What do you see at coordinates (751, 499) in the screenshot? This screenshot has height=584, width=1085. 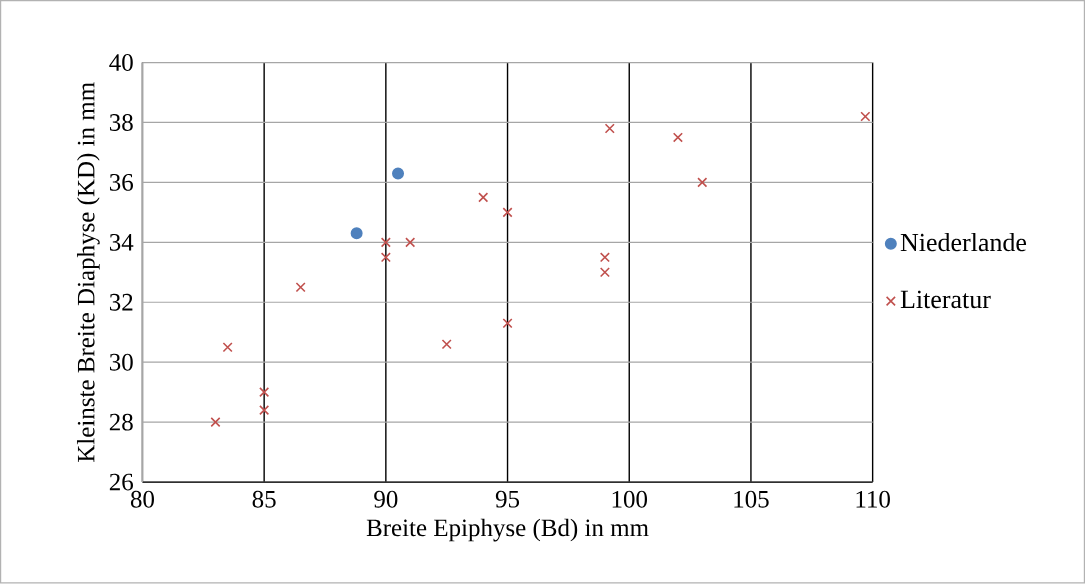 I see `x-tick-label: 105` at bounding box center [751, 499].